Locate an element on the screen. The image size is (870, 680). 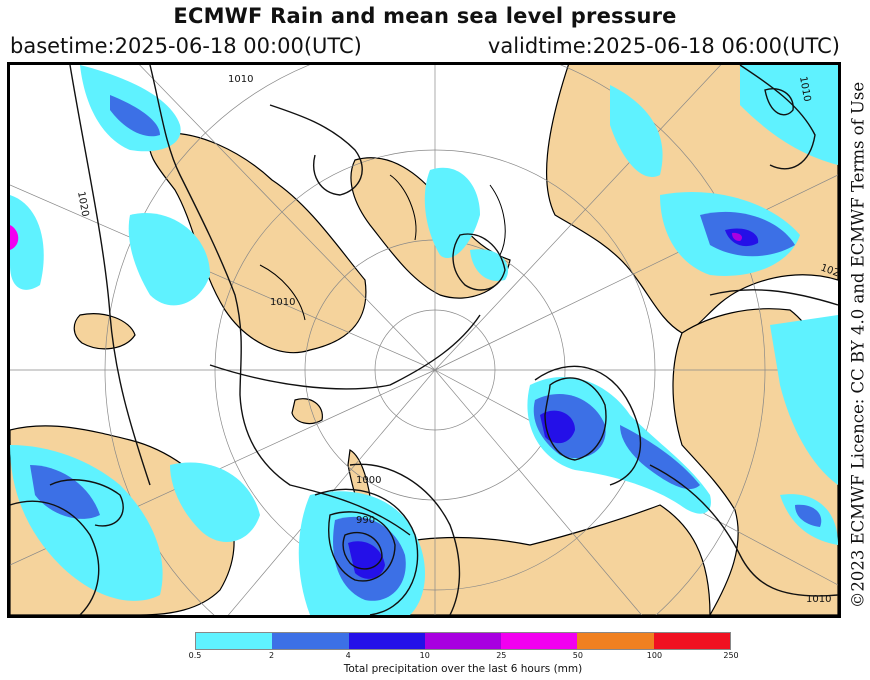
colorbar-tick: 100 is located at coordinates (654, 655).